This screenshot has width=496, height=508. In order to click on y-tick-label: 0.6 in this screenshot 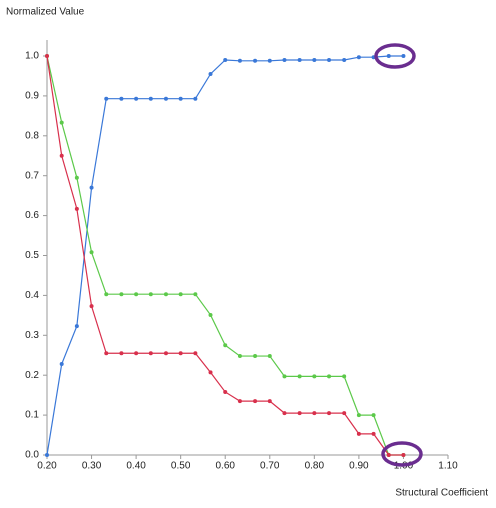, I will do `click(32, 215)`.